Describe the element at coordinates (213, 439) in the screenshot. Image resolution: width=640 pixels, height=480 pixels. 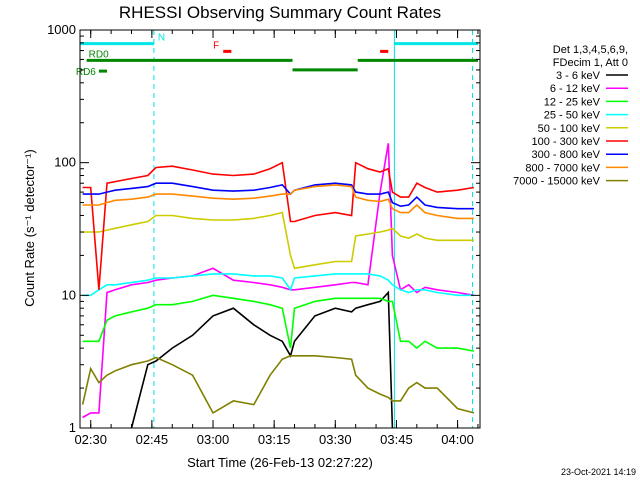
I see `x-tick-label: 03:00` at that location.